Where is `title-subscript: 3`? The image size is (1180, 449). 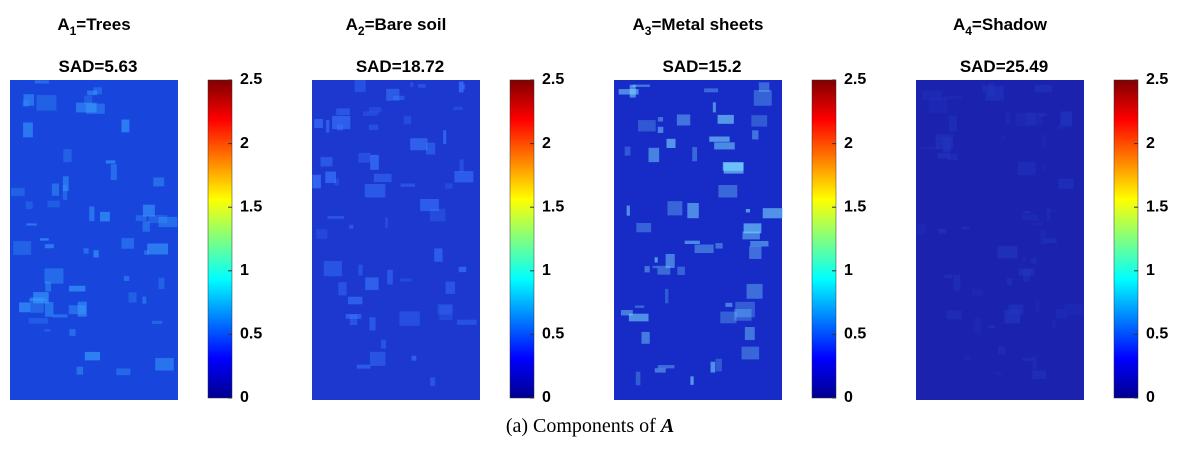 title-subscript: 3 is located at coordinates (648, 31).